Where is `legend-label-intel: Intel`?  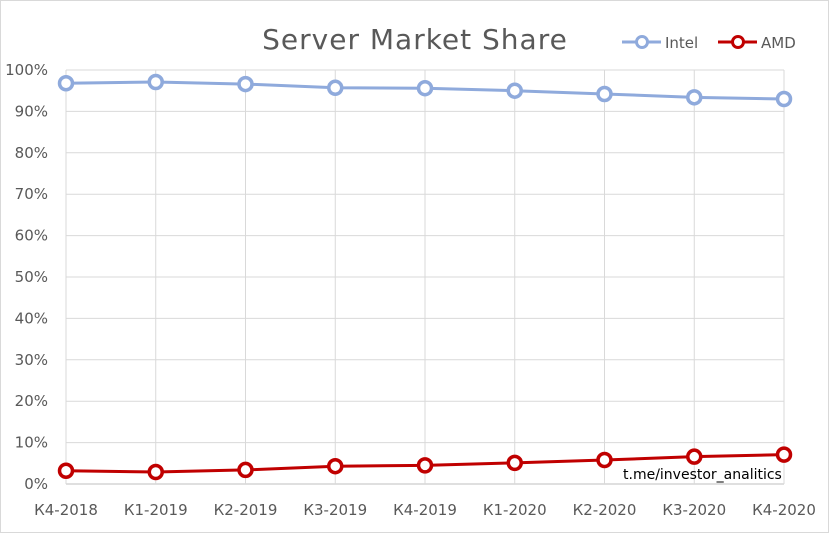
legend-label-intel: Intel is located at coordinates (681, 43).